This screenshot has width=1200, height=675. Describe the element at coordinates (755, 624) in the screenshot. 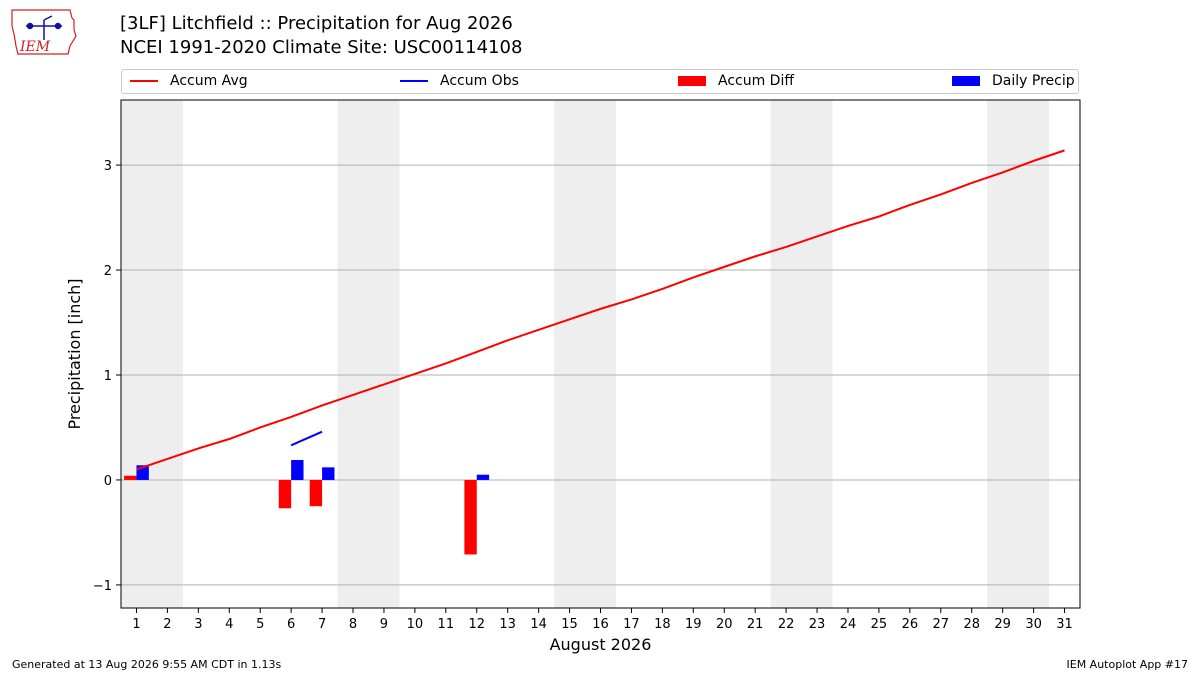

I see `x-tick-label: 21` at that location.